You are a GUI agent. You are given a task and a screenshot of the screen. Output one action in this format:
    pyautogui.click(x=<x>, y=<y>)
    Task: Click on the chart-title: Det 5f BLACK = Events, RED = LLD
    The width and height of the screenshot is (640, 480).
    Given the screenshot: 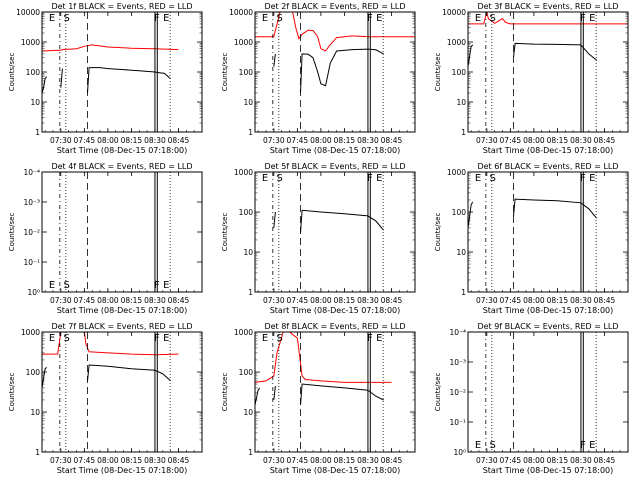 What is the action you would take?
    pyautogui.click(x=334, y=166)
    